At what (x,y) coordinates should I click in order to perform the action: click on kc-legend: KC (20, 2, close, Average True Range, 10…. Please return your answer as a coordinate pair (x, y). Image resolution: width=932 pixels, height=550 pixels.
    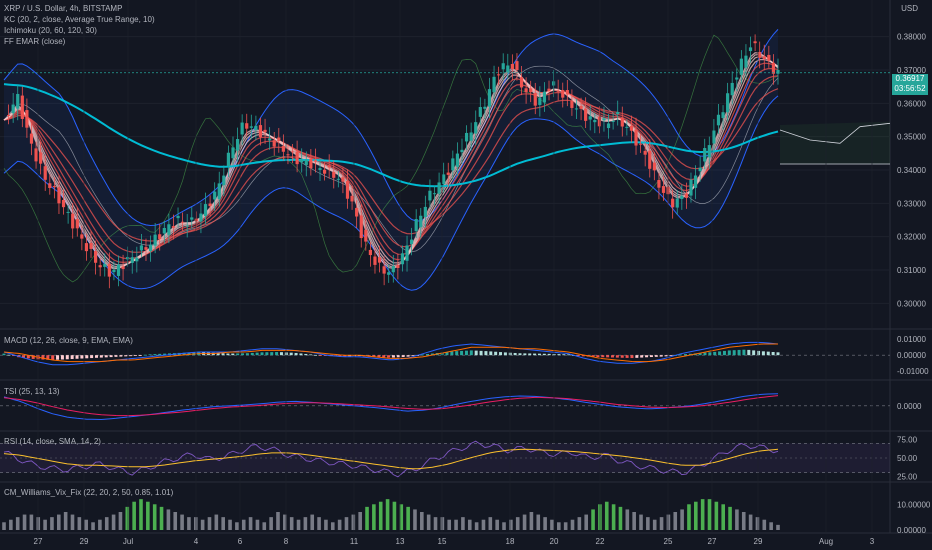
    Looking at the image, I should click on (79, 19).